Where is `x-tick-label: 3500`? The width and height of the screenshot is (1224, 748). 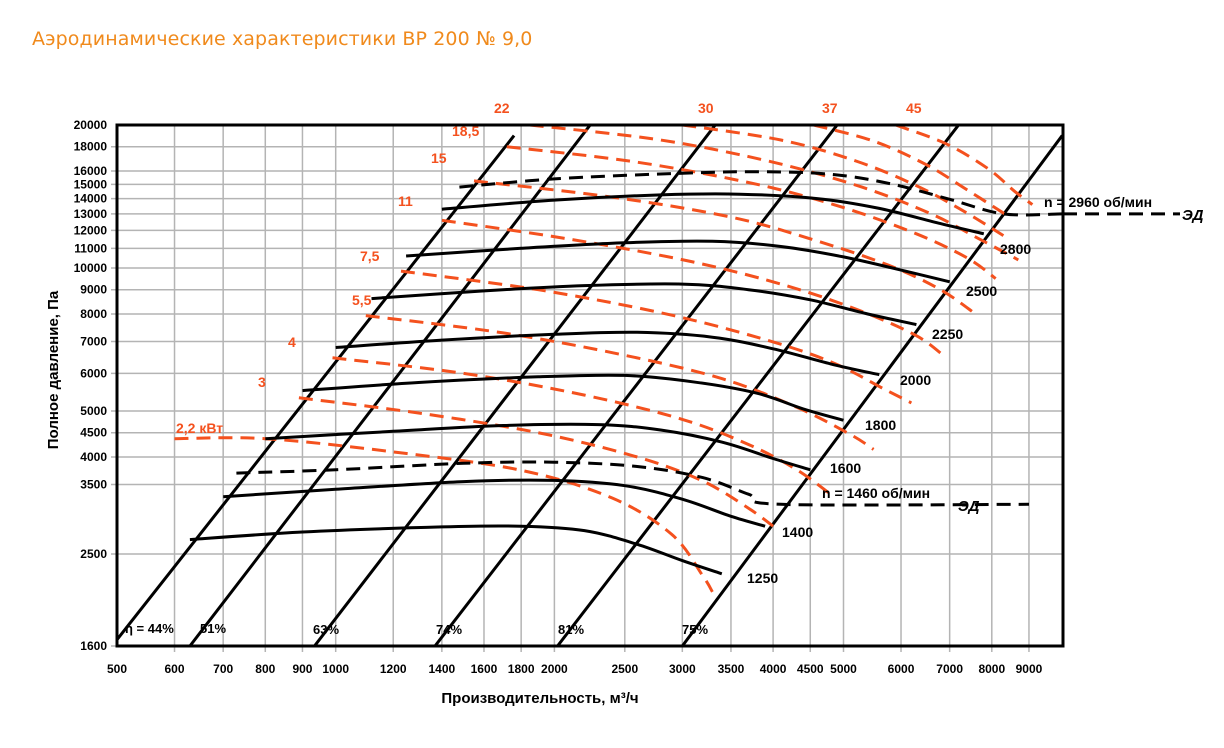
x-tick-label: 3500 is located at coordinates (731, 669).